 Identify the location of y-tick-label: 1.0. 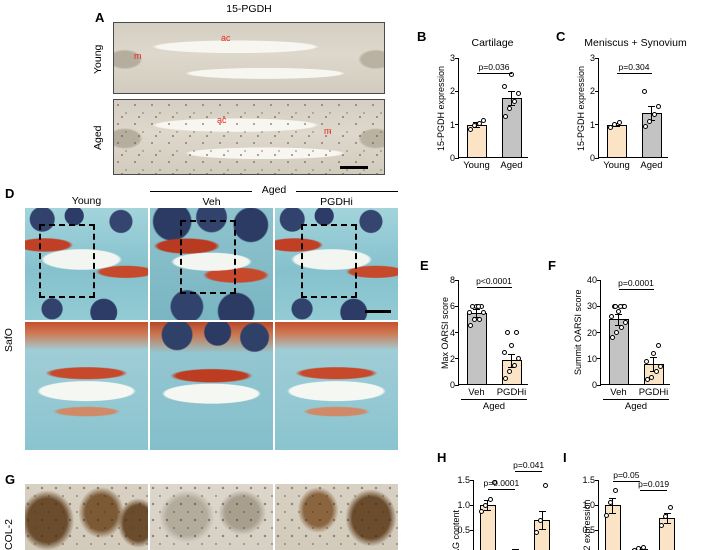
(588, 505).